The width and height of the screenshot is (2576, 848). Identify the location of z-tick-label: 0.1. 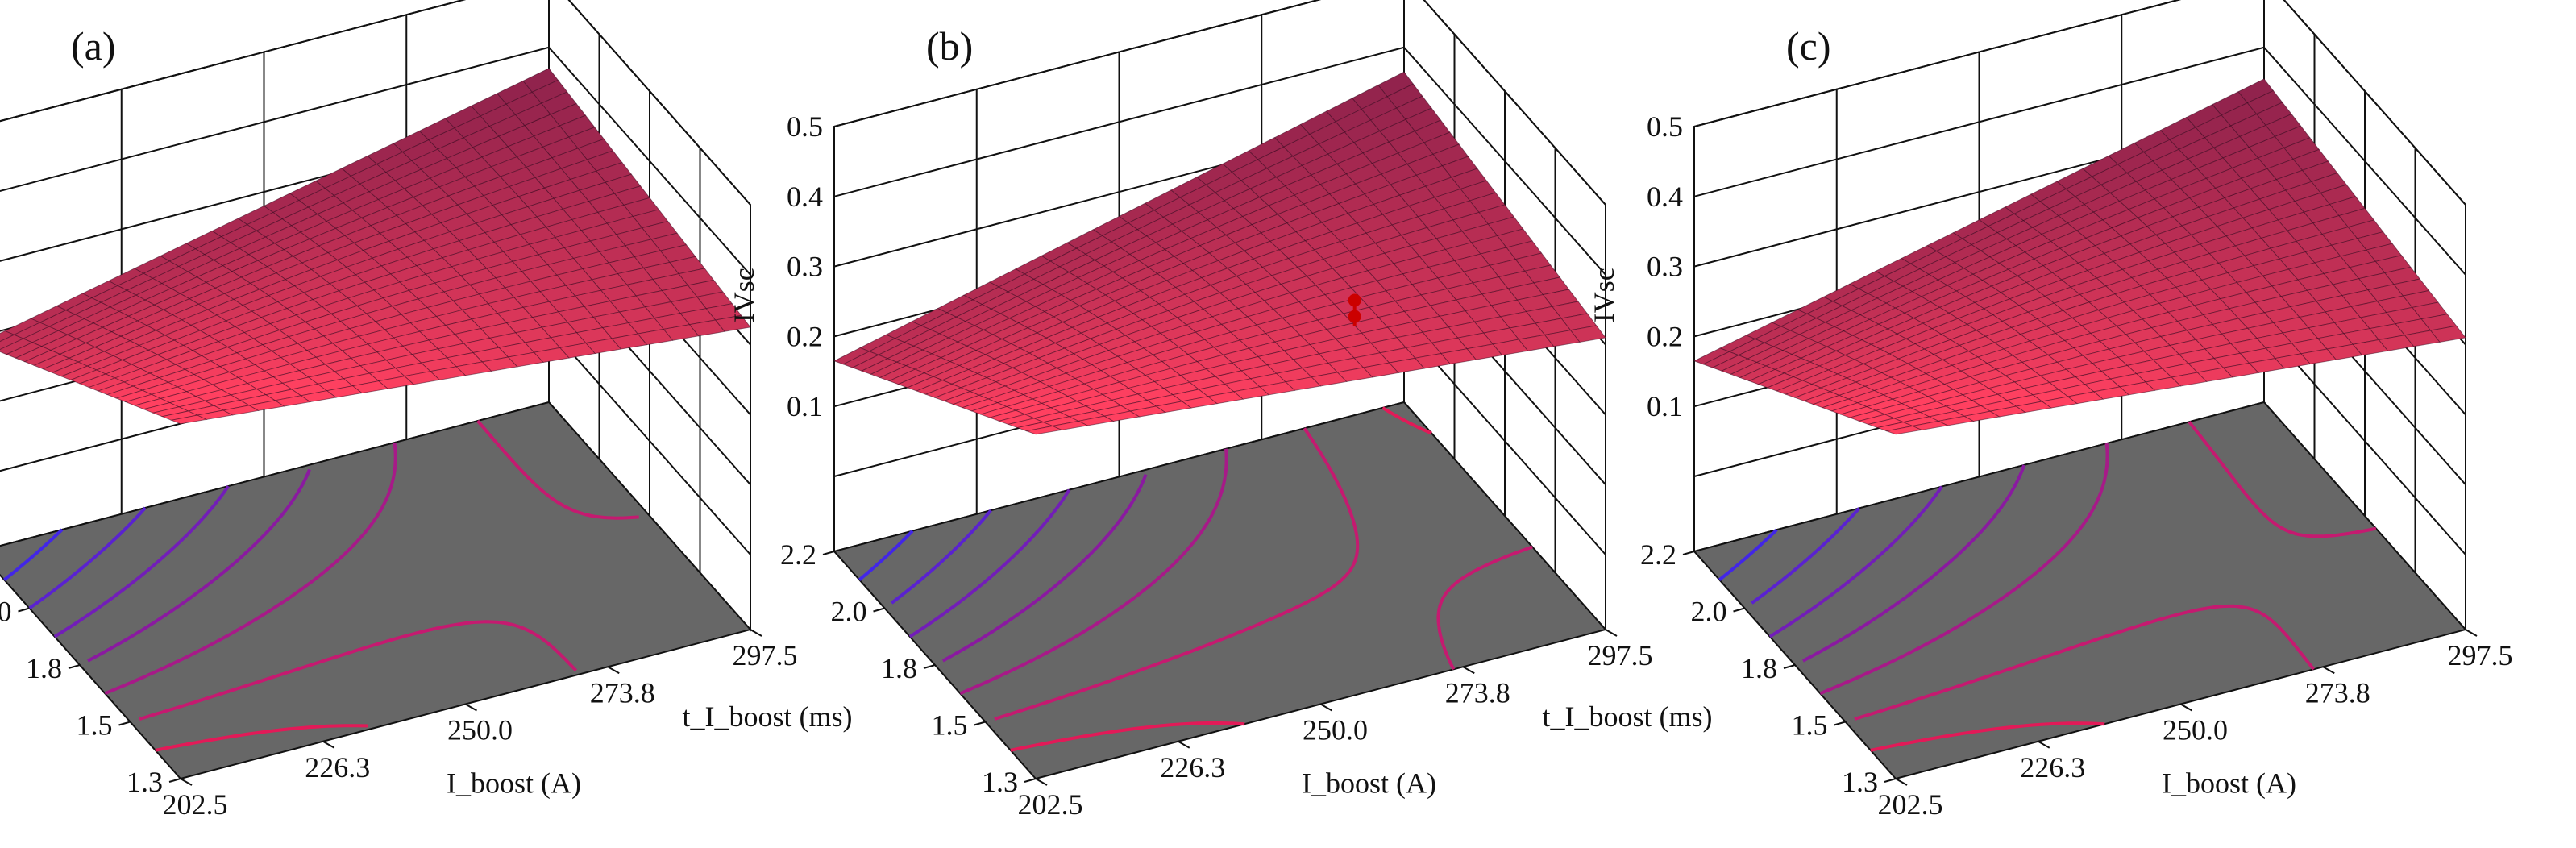
(1665, 406).